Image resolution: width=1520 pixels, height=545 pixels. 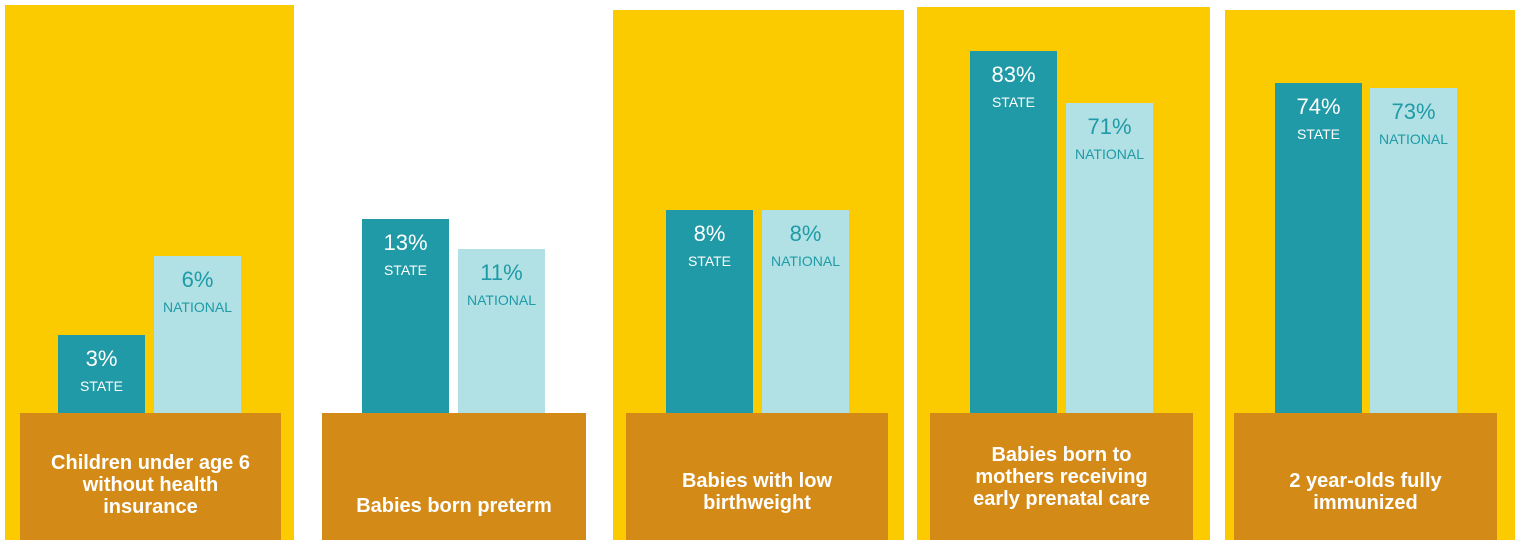 I want to click on state-series-label-4: STATE, so click(x=1013, y=102).